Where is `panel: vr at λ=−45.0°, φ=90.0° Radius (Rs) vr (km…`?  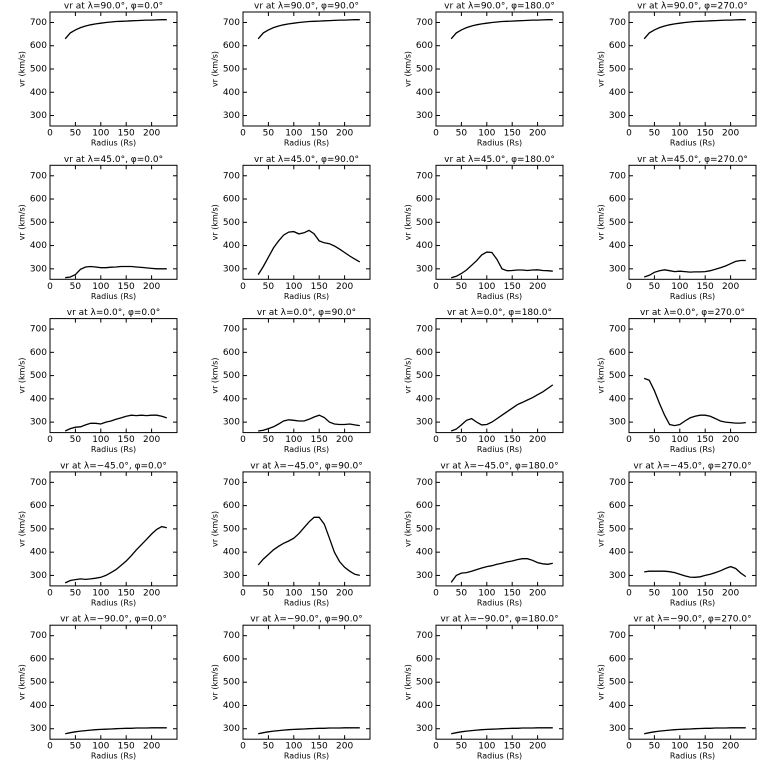
panel: vr at λ=−45.0°, φ=90.0° Radius (Rs) vr (km… is located at coordinates (291, 534).